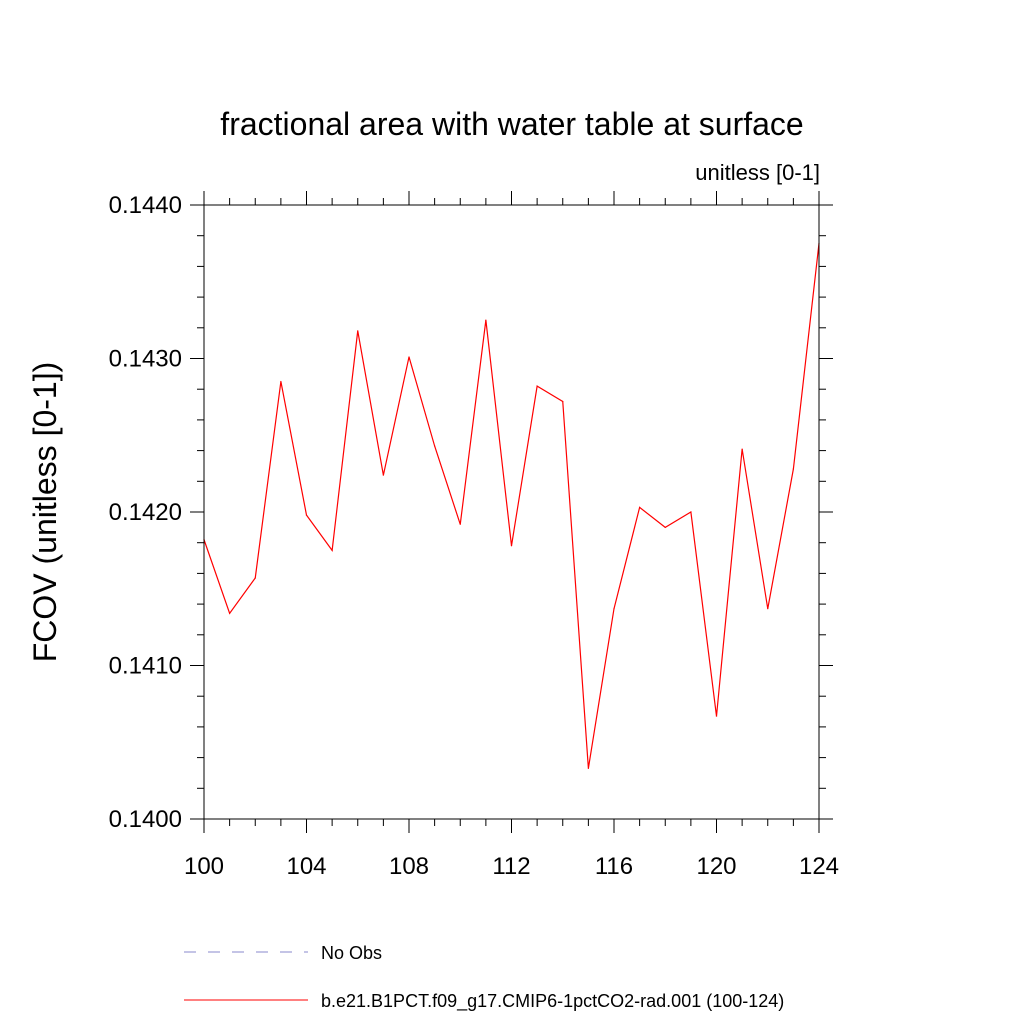 This screenshot has height=1024, width=1024. Describe the element at coordinates (145, 666) in the screenshot. I see `y-tick-label: 0.1410` at that location.